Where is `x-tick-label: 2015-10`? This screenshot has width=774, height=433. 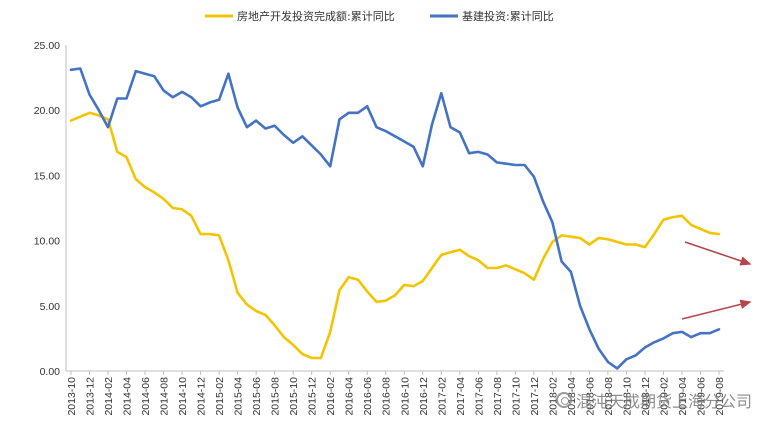 x-tick-label: 2015-10 is located at coordinates (294, 396).